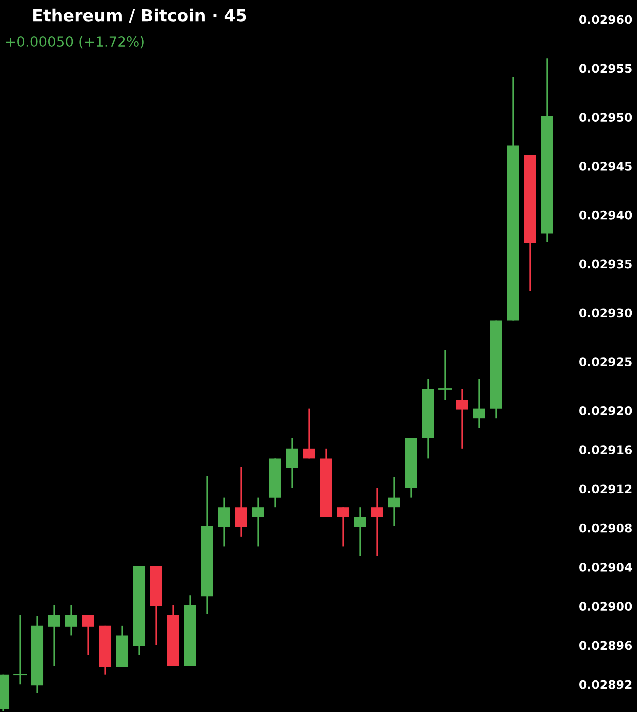  What do you see at coordinates (140, 16) in the screenshot?
I see `chart-title: Ethereum / Bitcoin · 45` at bounding box center [140, 16].